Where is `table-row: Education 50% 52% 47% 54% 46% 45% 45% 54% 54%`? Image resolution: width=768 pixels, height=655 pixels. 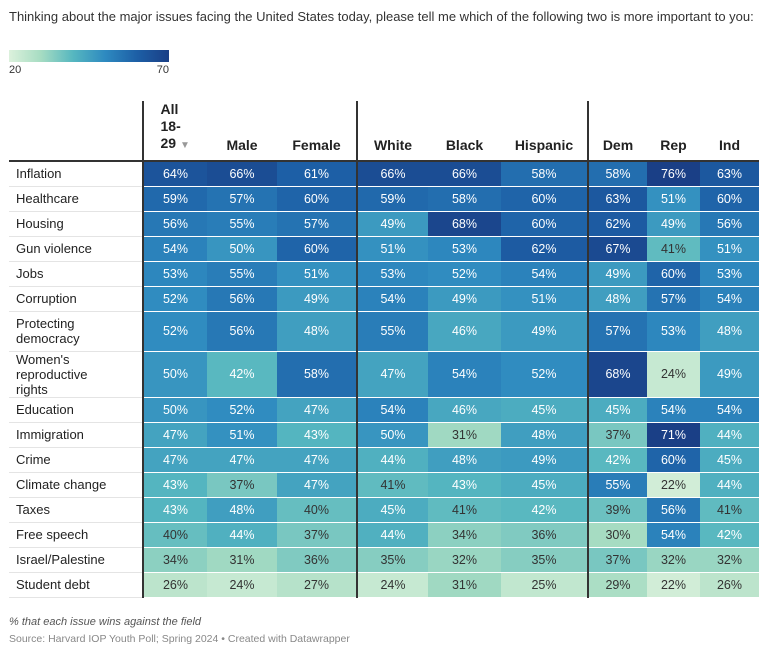
table-row: Education 50% 52% 47% 54% 46% 45% 45% 54% 54% is located at coordinates (384, 410).